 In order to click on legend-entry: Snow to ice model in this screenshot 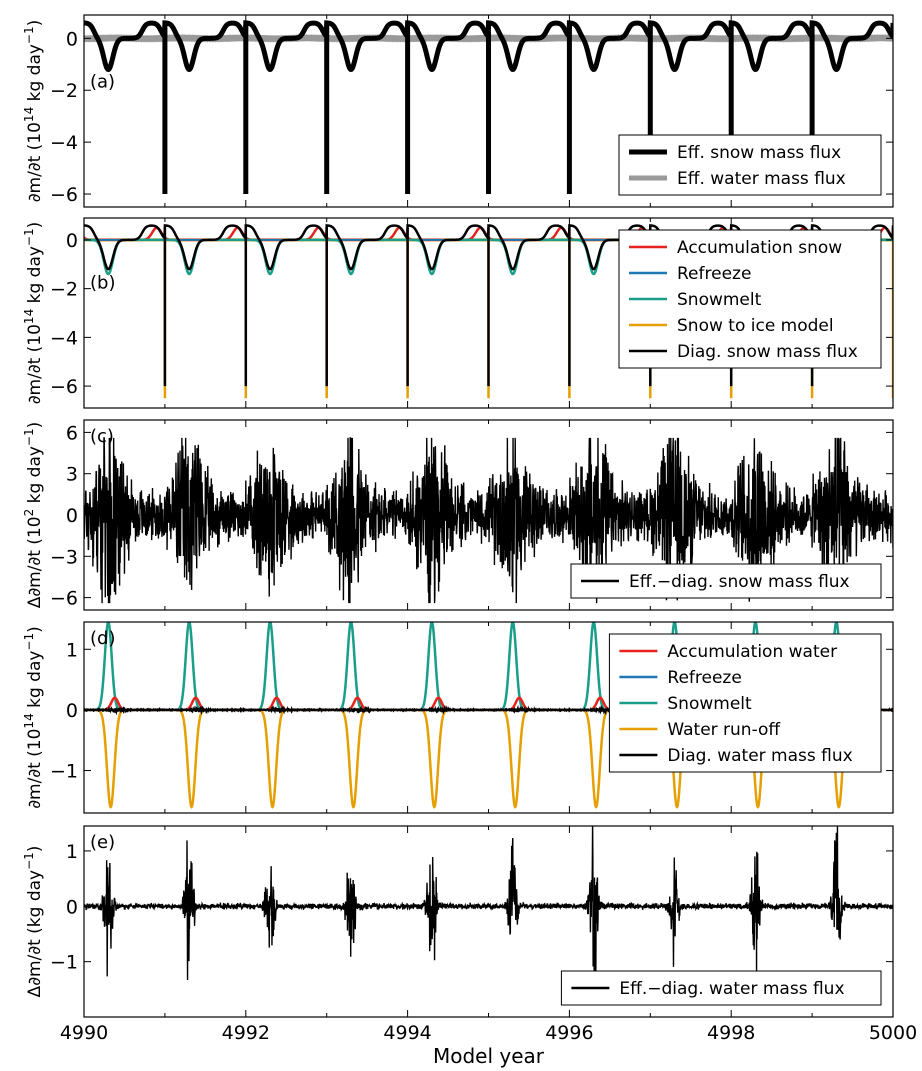, I will do `click(755, 326)`.